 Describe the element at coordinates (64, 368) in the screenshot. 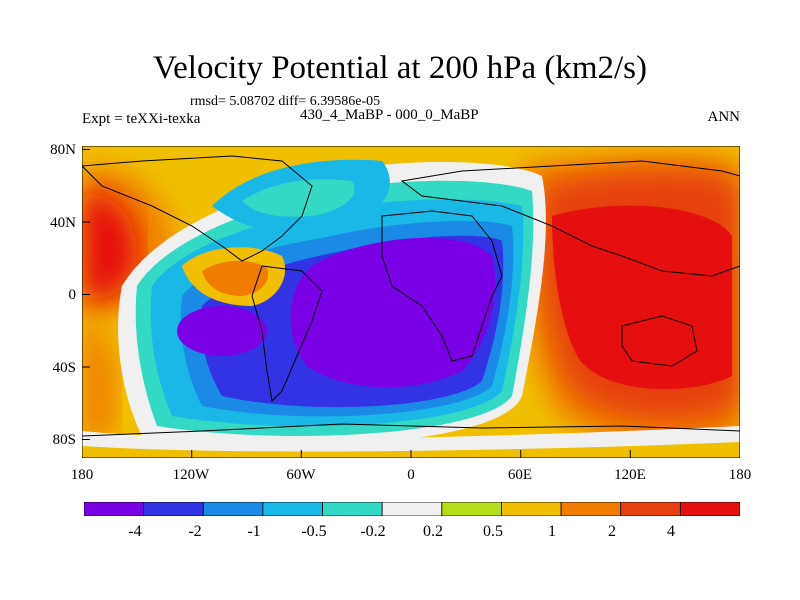

I see `lat-tick-label: 40S` at that location.